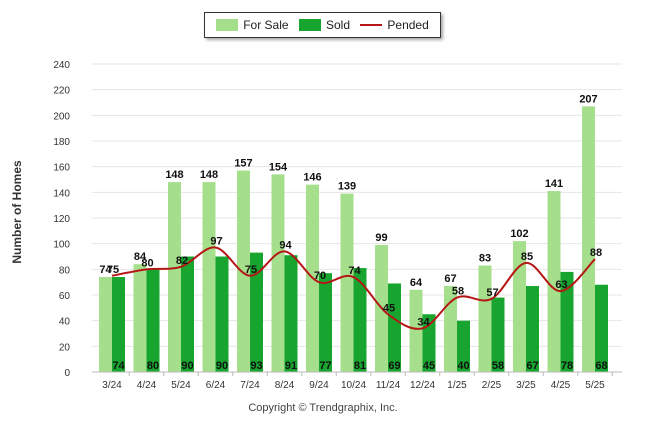 The height and width of the screenshot is (434, 646). What do you see at coordinates (561, 385) in the screenshot?
I see `x-tick-label: 4/25` at bounding box center [561, 385].